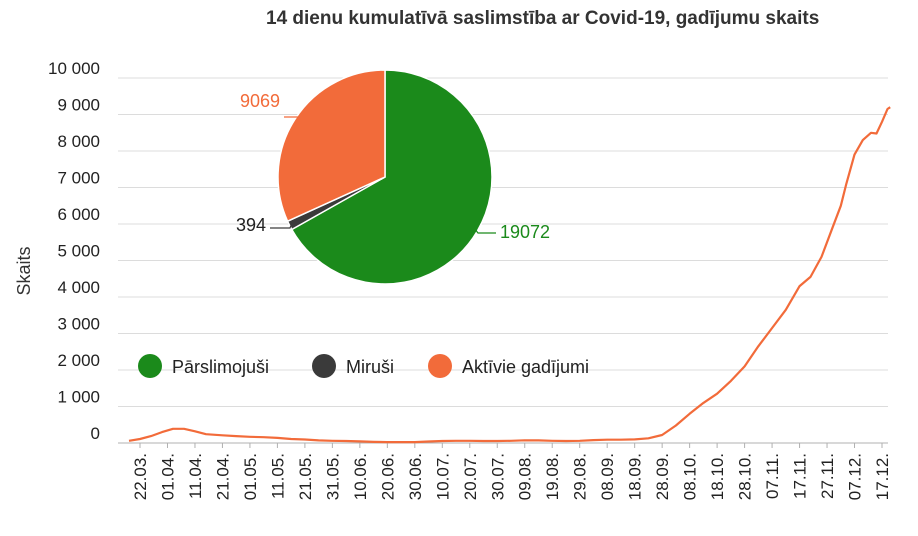  Describe the element at coordinates (415, 476) in the screenshot. I see `x-tick-label: 30.06.` at that location.